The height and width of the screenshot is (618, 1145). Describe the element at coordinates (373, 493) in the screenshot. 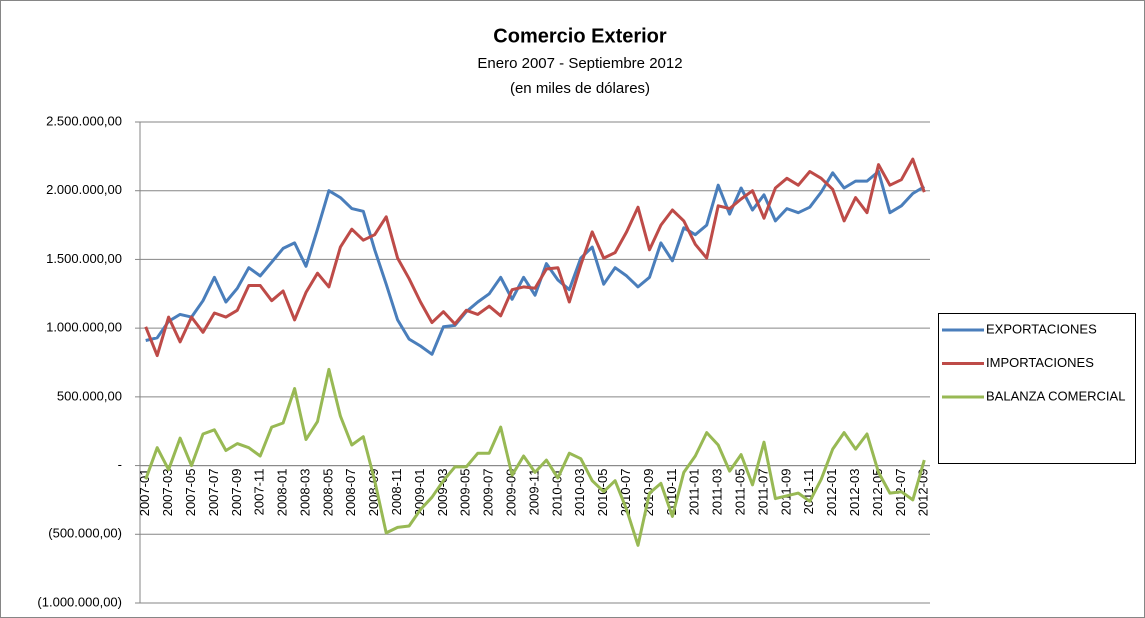

I see `x-tick-label: 2008-09` at that location.